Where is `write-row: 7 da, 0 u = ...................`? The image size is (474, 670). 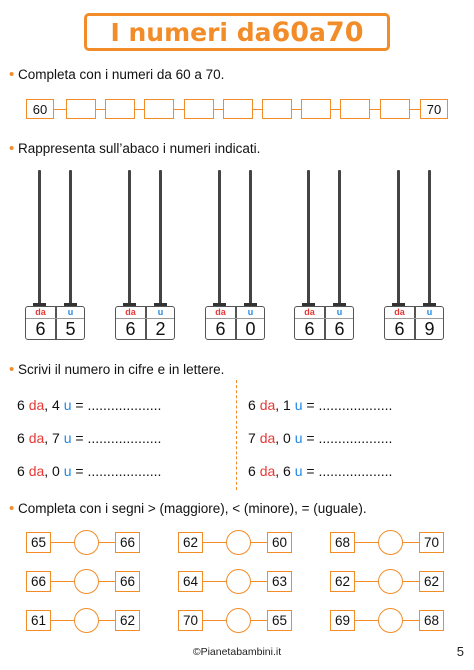
write-row: 7 da, 0 u = ................... is located at coordinates (320, 438).